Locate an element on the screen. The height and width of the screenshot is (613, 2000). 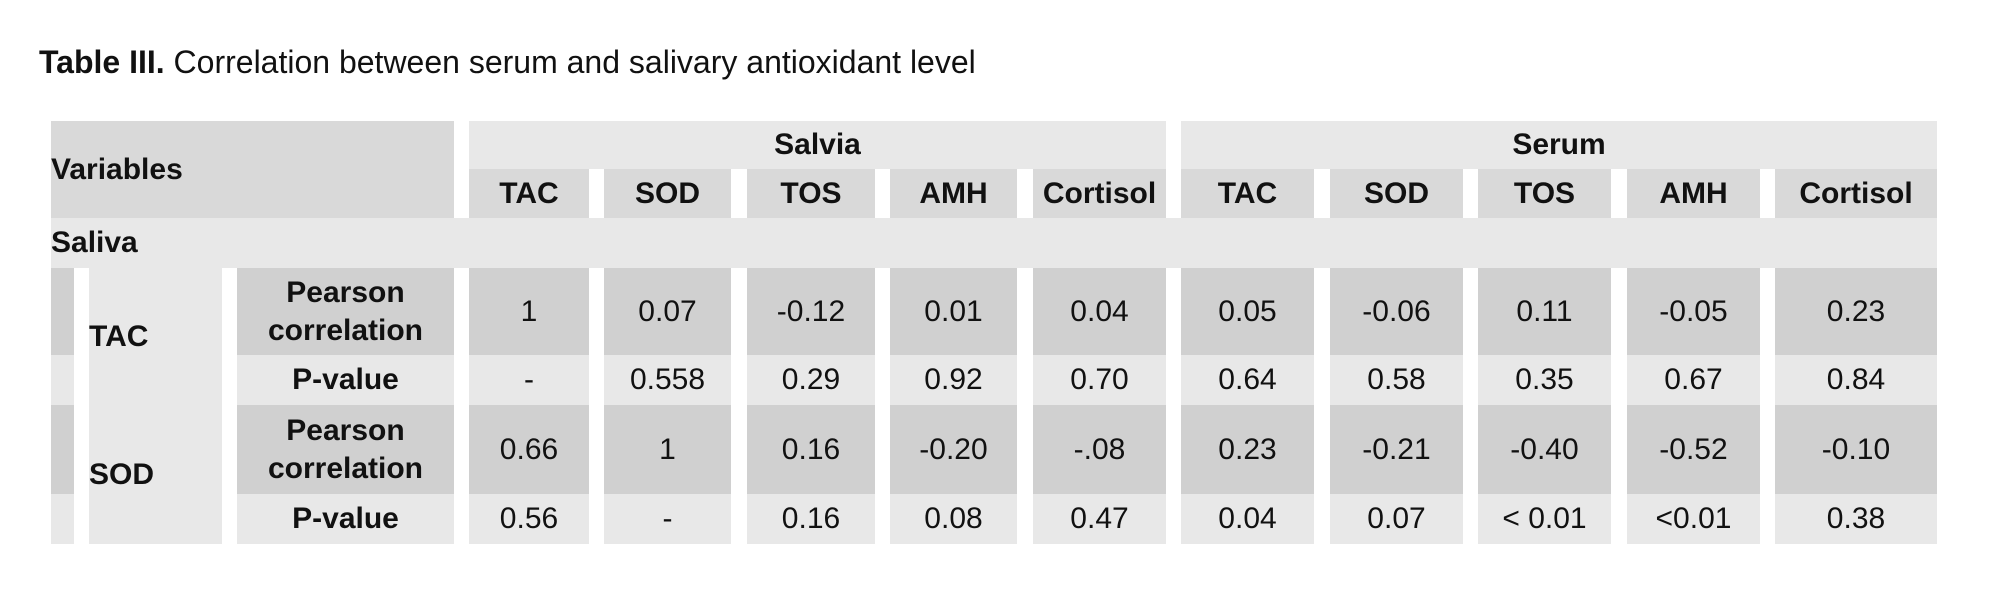
table-cell: 0.67 is located at coordinates (1693, 380).